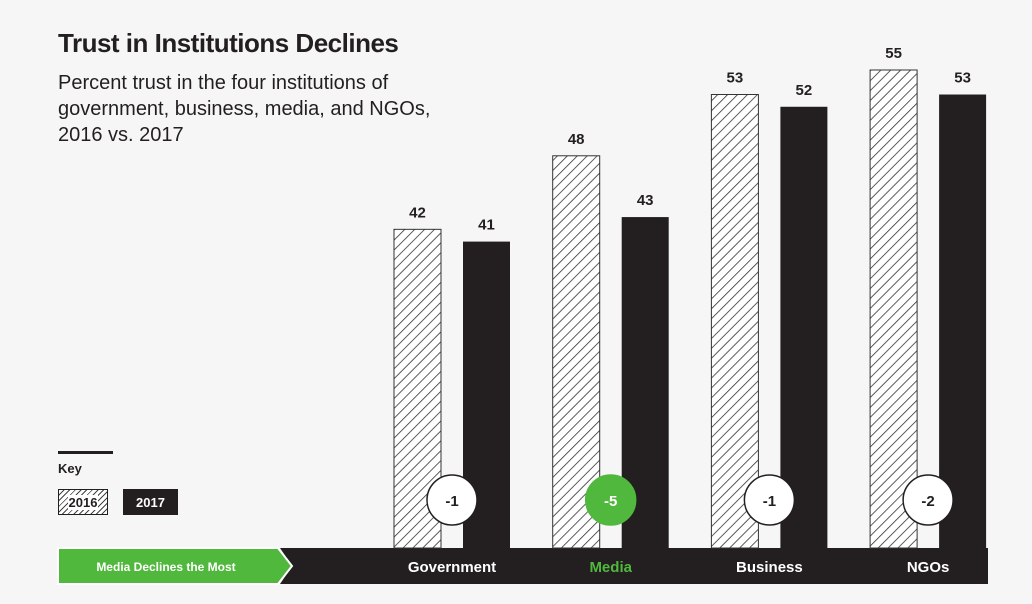 The height and width of the screenshot is (604, 1032). I want to click on legend-2017-label: 2017, so click(150, 502).